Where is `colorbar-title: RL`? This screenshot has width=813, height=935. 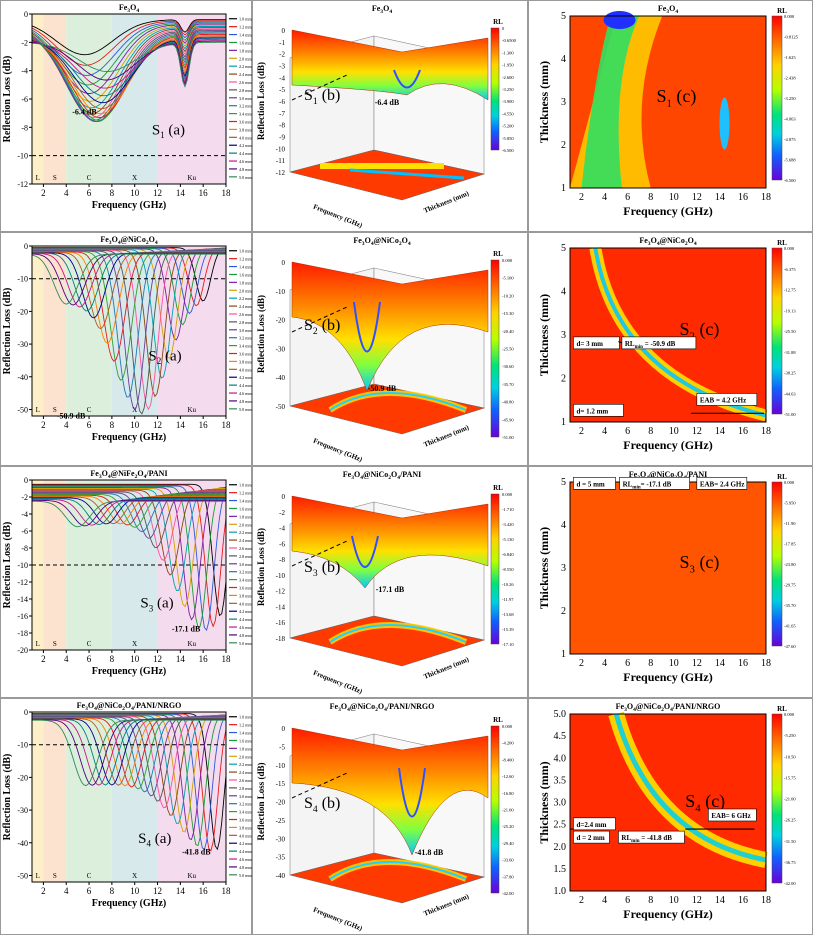 colorbar-title: RL is located at coordinates (782, 477).